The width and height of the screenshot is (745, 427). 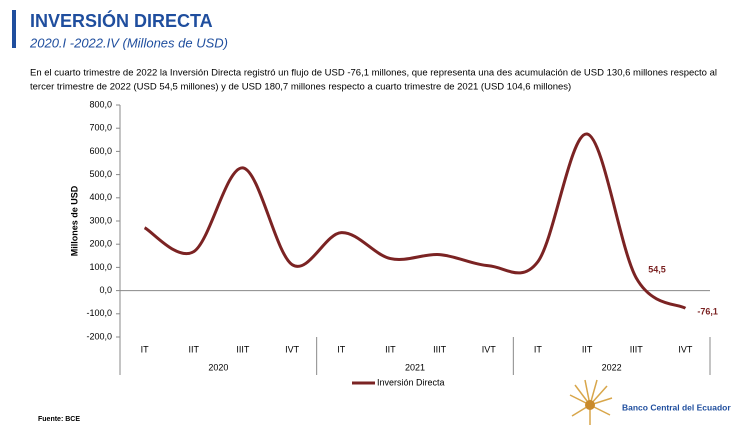 I want to click on accent-bar, so click(x=14, y=29).